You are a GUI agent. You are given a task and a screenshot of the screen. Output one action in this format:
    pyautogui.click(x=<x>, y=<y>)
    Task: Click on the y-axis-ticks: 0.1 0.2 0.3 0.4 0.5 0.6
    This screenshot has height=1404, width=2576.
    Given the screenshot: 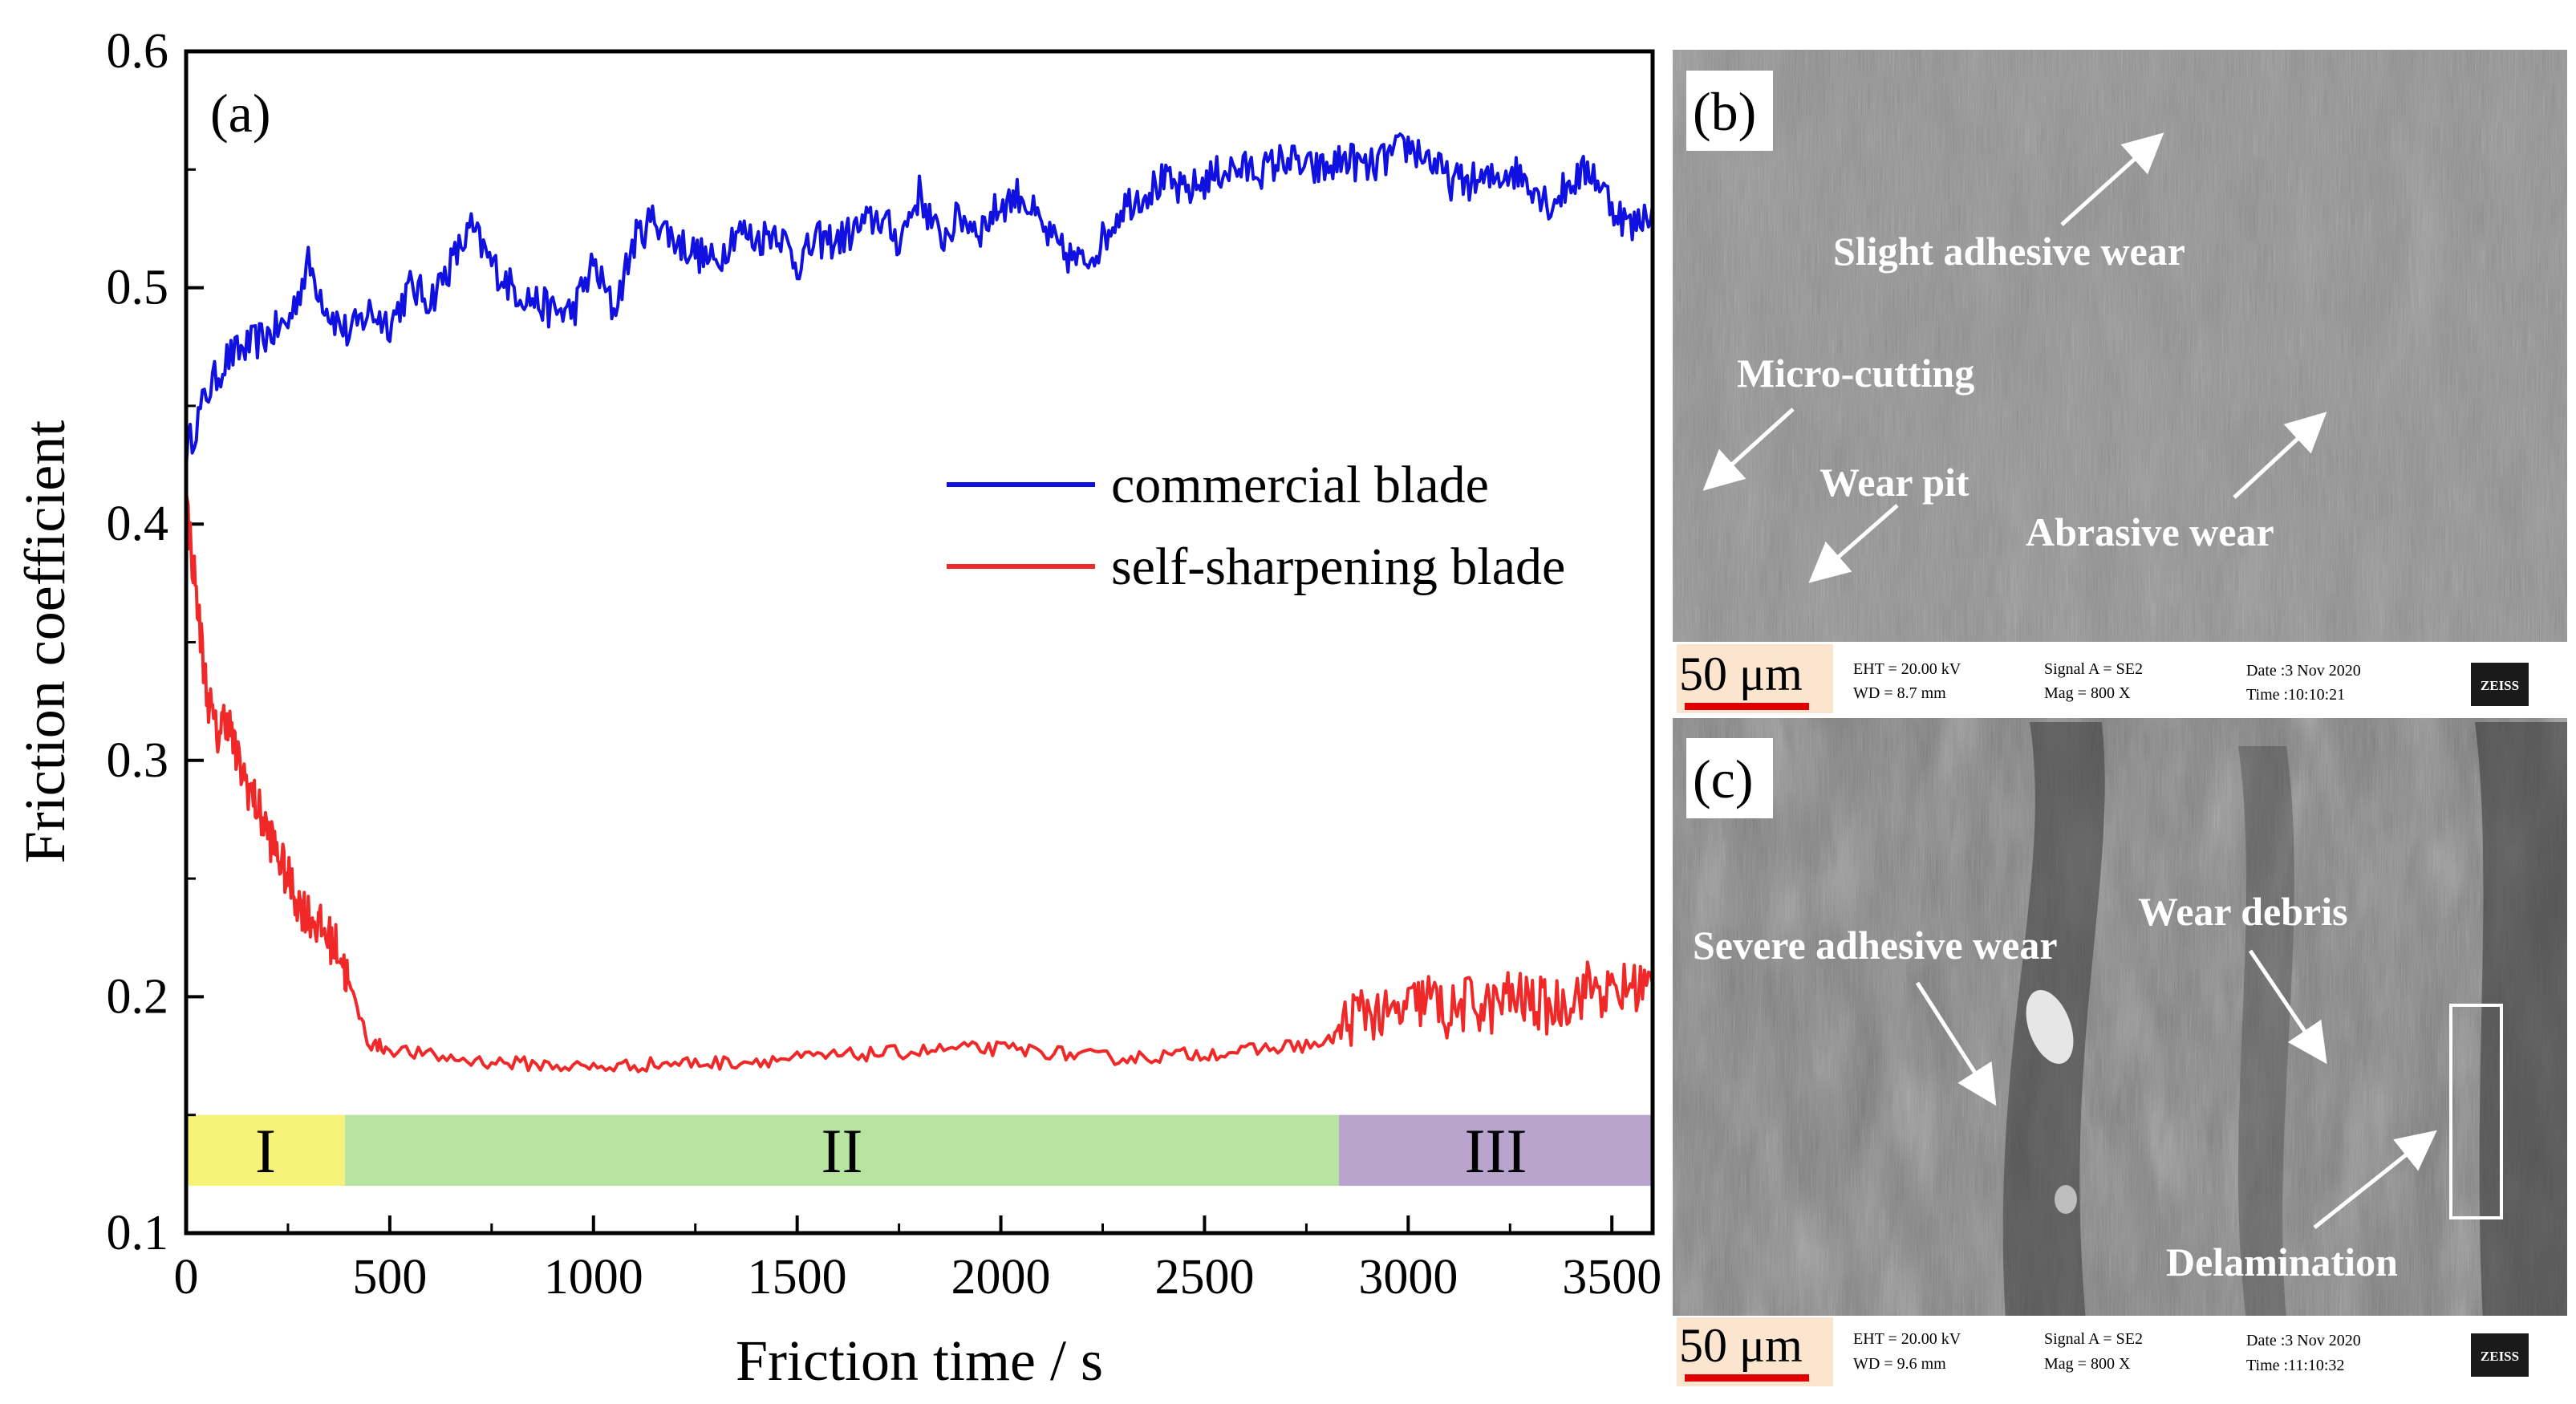 What is the action you would take?
    pyautogui.click(x=155, y=642)
    